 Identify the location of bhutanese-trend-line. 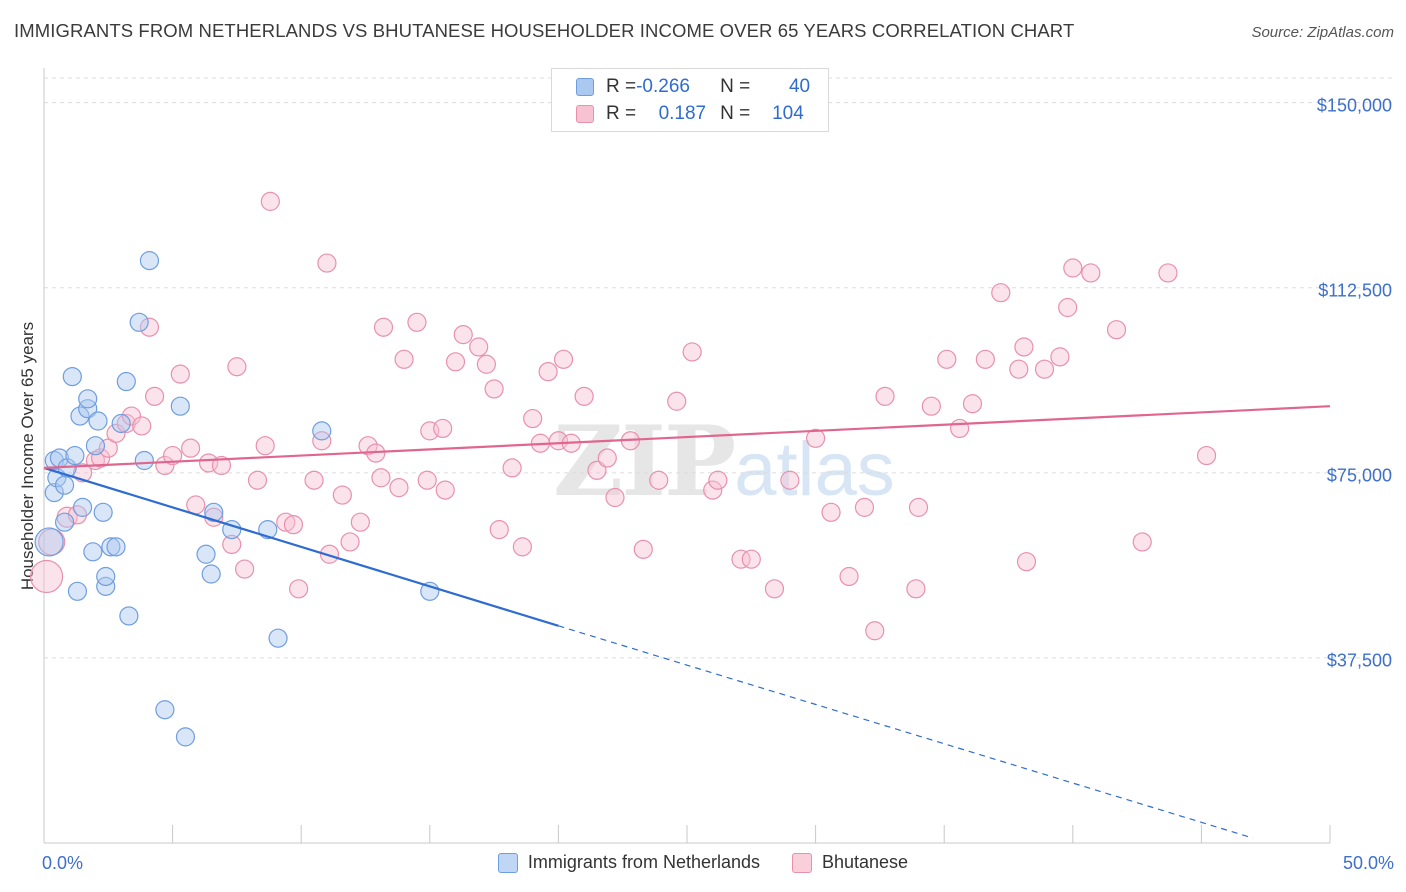
(687, 437).